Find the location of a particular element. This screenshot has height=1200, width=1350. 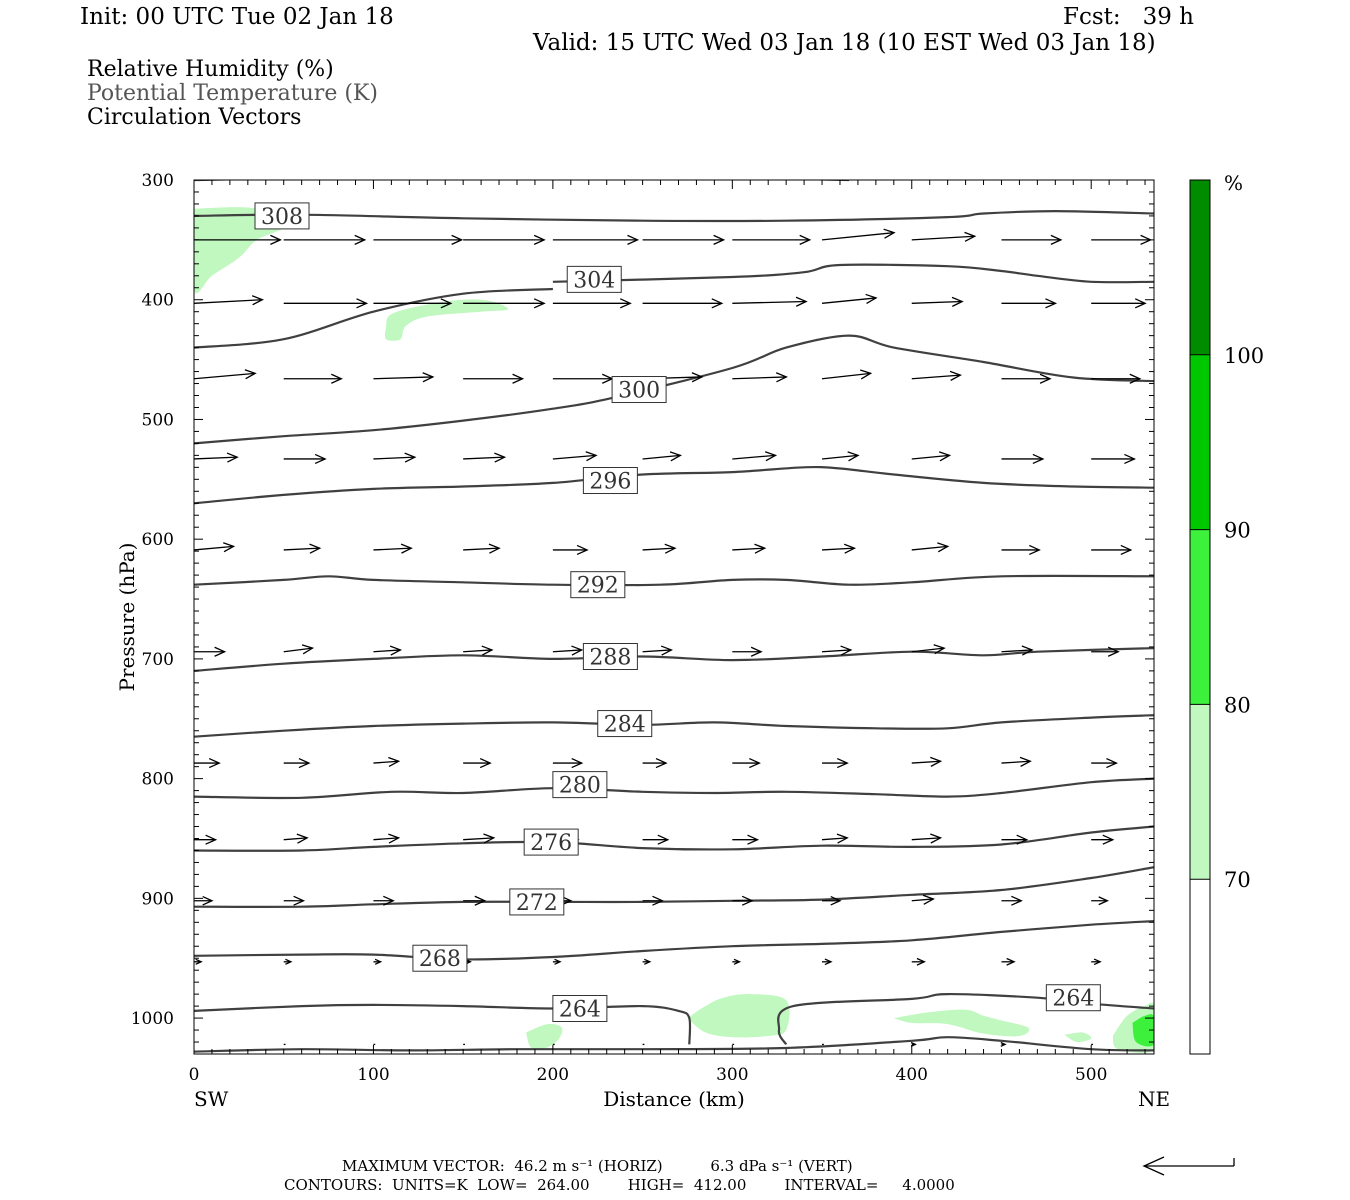

forecast-hour: Fcst: 39 h is located at coordinates (1128, 17).